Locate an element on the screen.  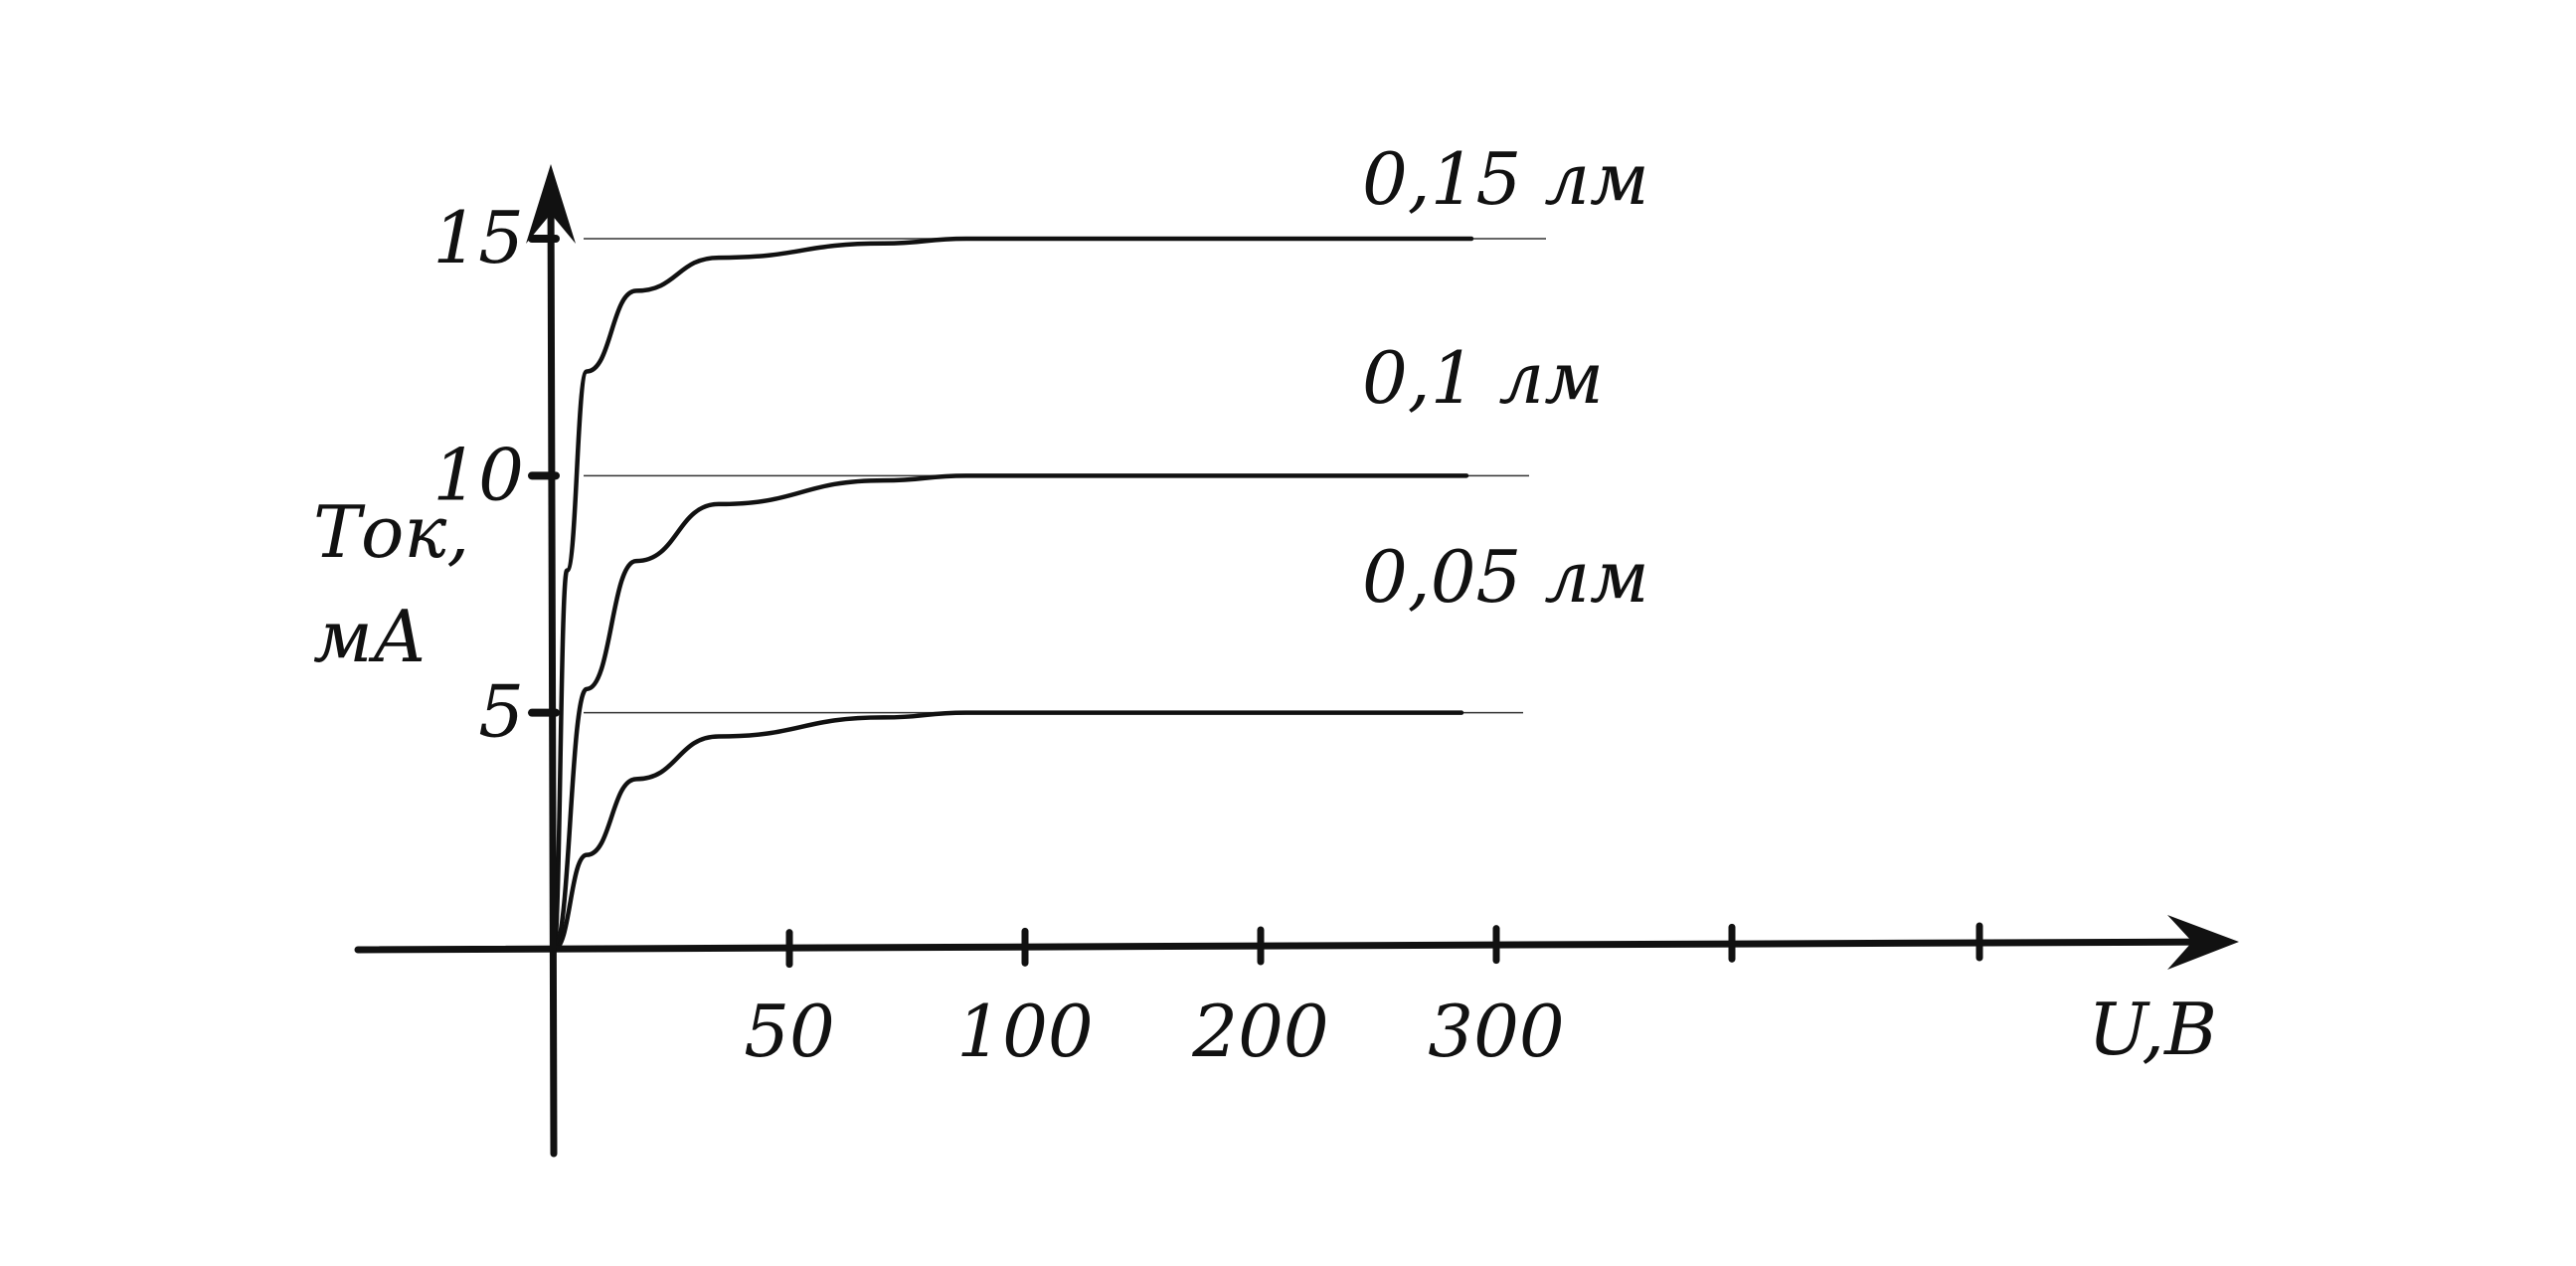
x-tick-label: 50 is located at coordinates (789, 1031).